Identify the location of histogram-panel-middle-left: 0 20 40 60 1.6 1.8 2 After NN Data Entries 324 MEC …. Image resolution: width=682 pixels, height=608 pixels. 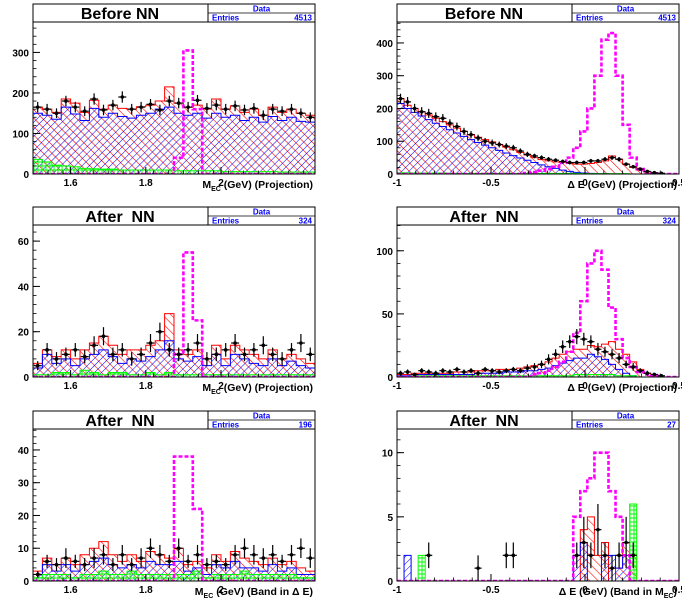
(167, 301).